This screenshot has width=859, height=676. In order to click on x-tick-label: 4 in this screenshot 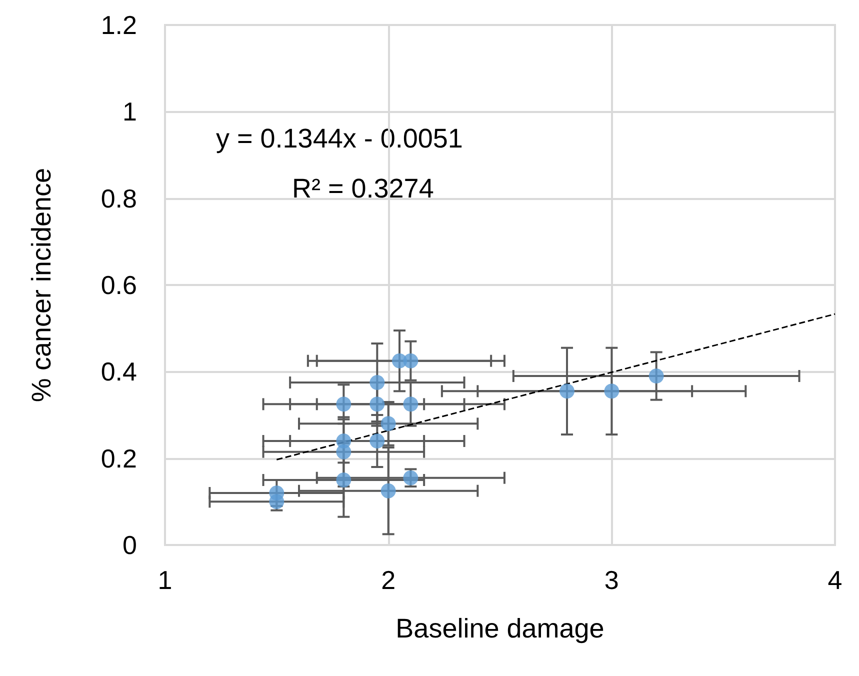, I will do `click(835, 580)`.